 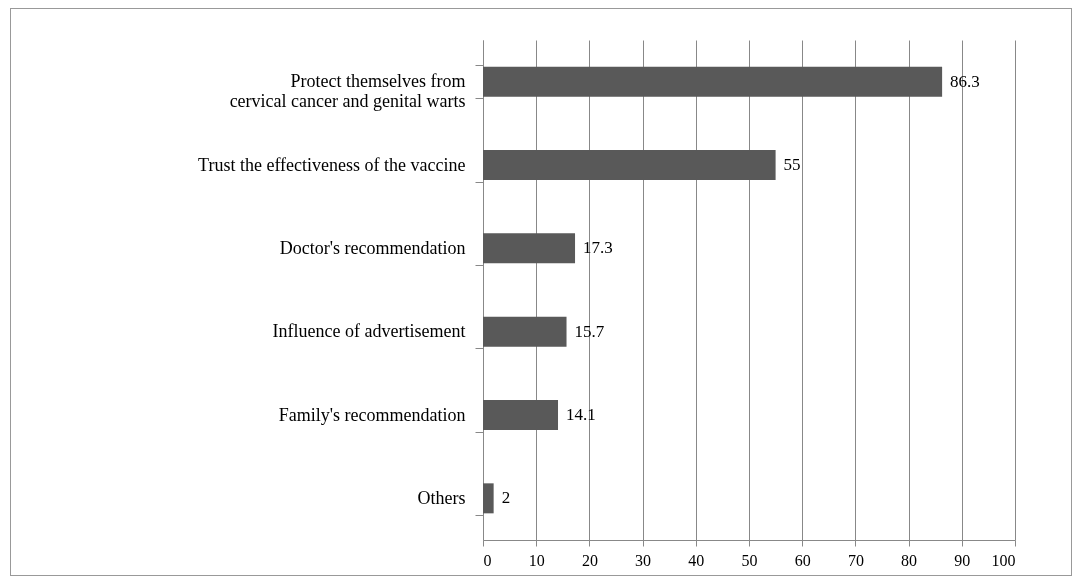 What do you see at coordinates (965, 81) in the screenshot?
I see `data-label: 86.3` at bounding box center [965, 81].